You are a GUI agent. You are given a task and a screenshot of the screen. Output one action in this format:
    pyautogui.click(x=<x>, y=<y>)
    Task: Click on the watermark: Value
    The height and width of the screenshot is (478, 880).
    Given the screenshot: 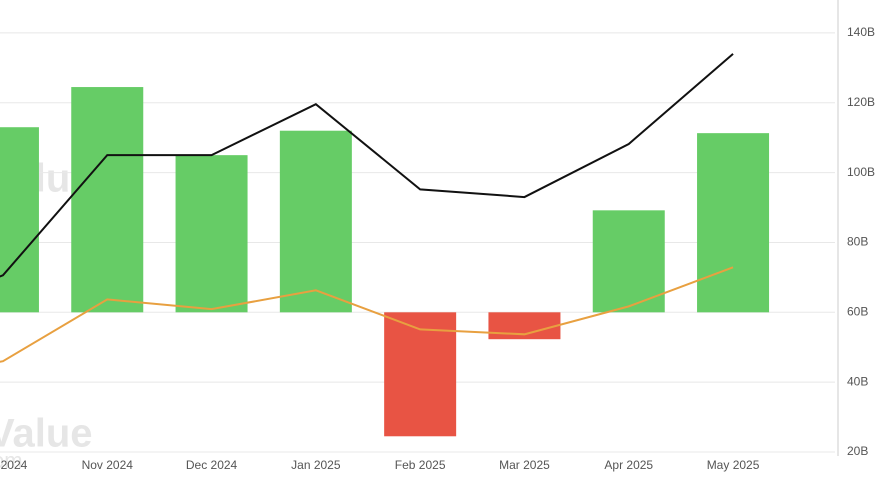 What is the action you would take?
    pyautogui.click(x=46, y=434)
    